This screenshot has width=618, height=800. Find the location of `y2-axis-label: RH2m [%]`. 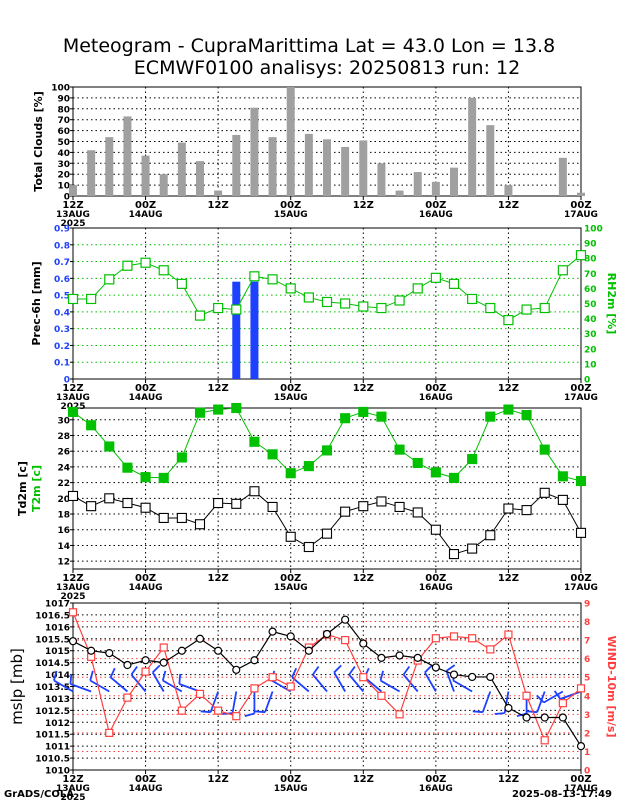

y2-axis-label: RH2m [%] is located at coordinates (611, 304).